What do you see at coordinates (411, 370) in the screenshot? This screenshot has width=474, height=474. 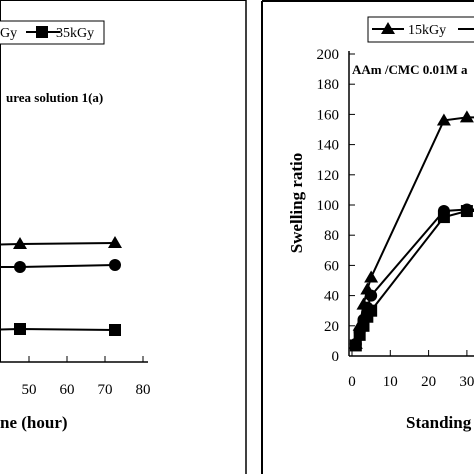 I see `right-x-ticks: 0 10 20 30` at bounding box center [411, 370].